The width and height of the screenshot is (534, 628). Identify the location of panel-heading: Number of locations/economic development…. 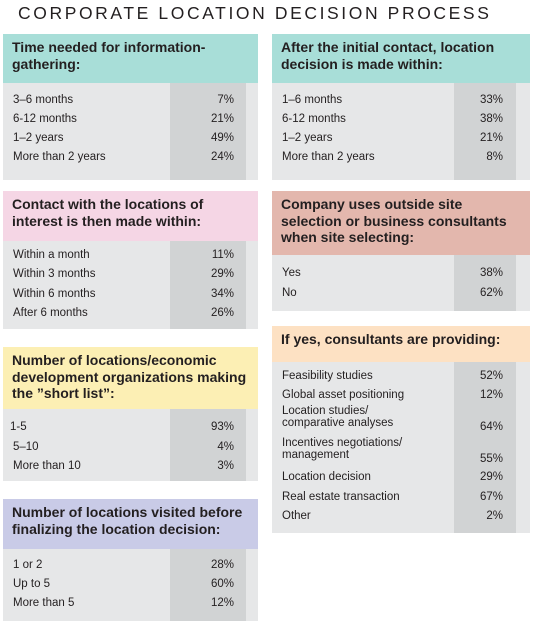
(130, 378).